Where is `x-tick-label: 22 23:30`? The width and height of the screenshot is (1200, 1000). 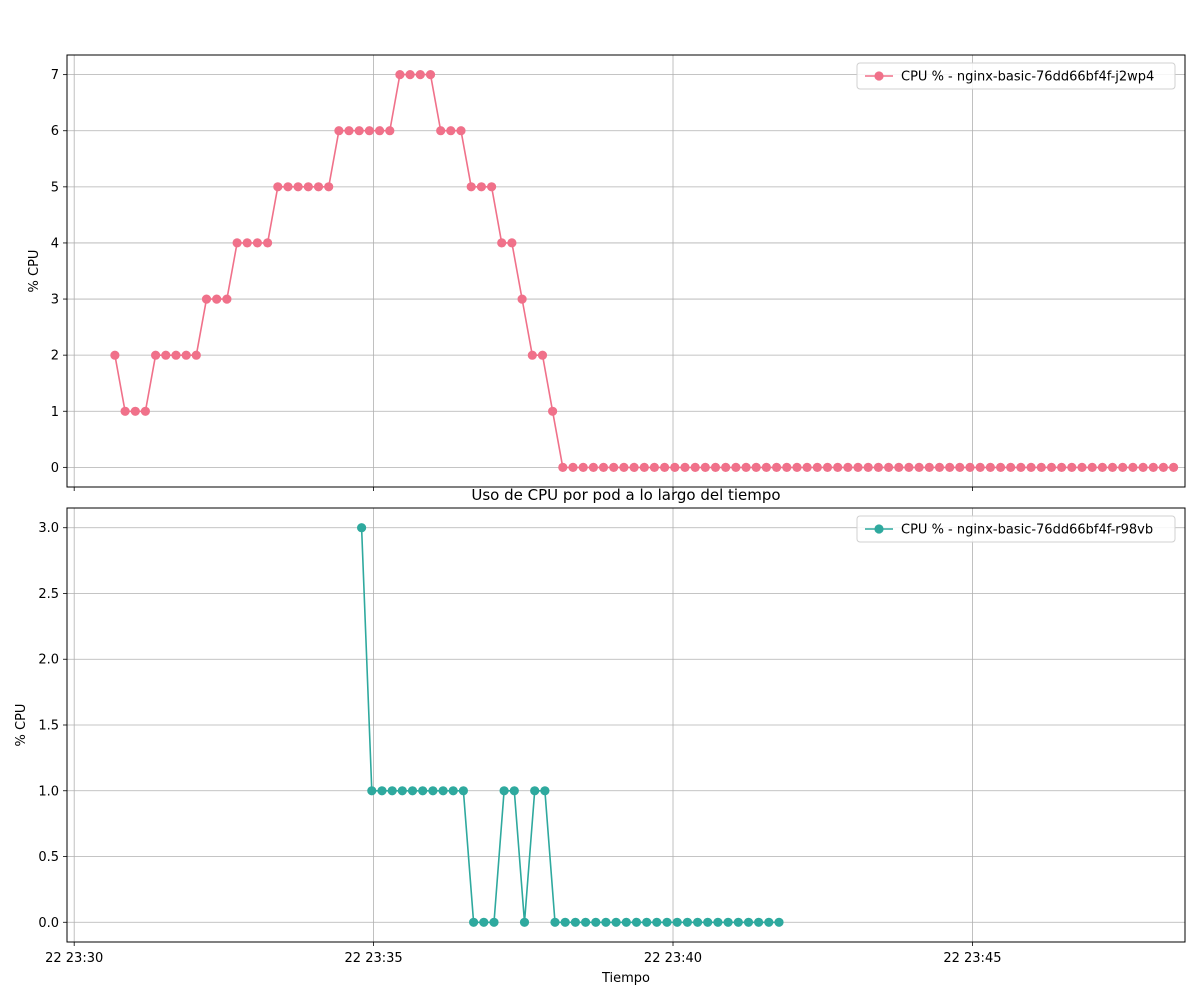 x-tick-label: 22 23:30 is located at coordinates (74, 958).